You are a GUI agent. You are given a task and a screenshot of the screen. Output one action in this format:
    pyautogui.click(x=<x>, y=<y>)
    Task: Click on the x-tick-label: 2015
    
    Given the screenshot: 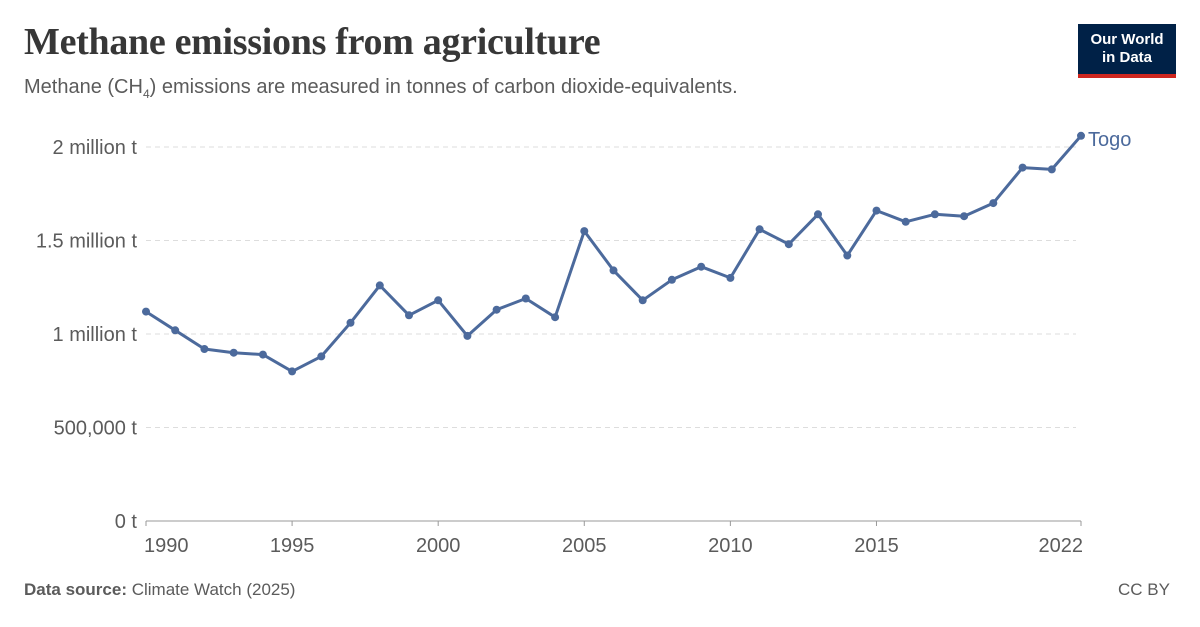 What is the action you would take?
    pyautogui.click(x=876, y=546)
    